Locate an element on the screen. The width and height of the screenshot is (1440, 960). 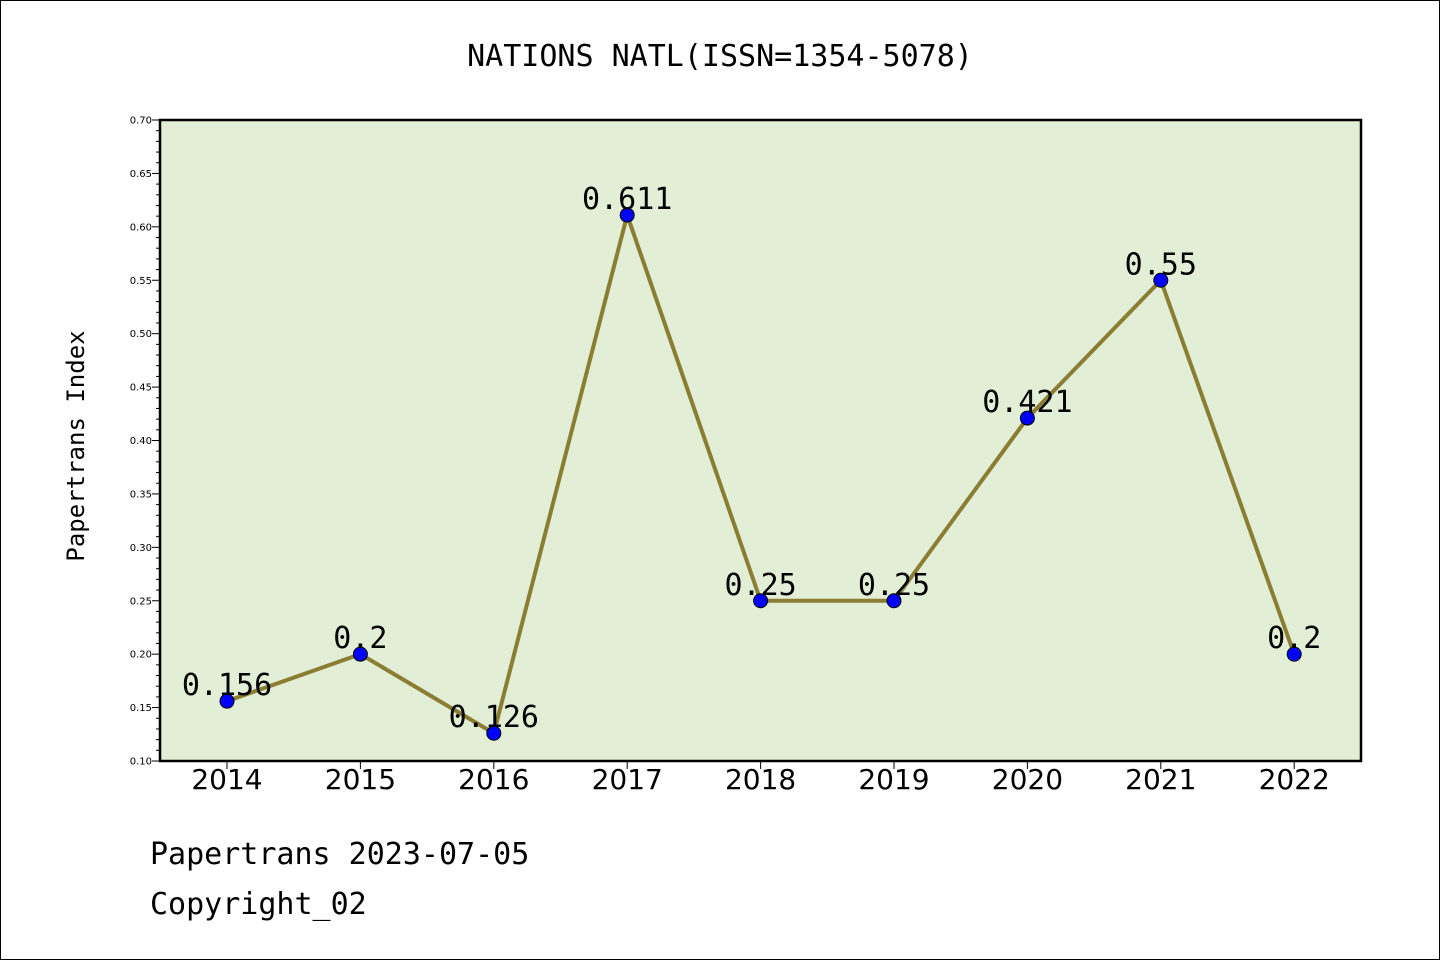
data-label: 0.126 is located at coordinates (494, 717).